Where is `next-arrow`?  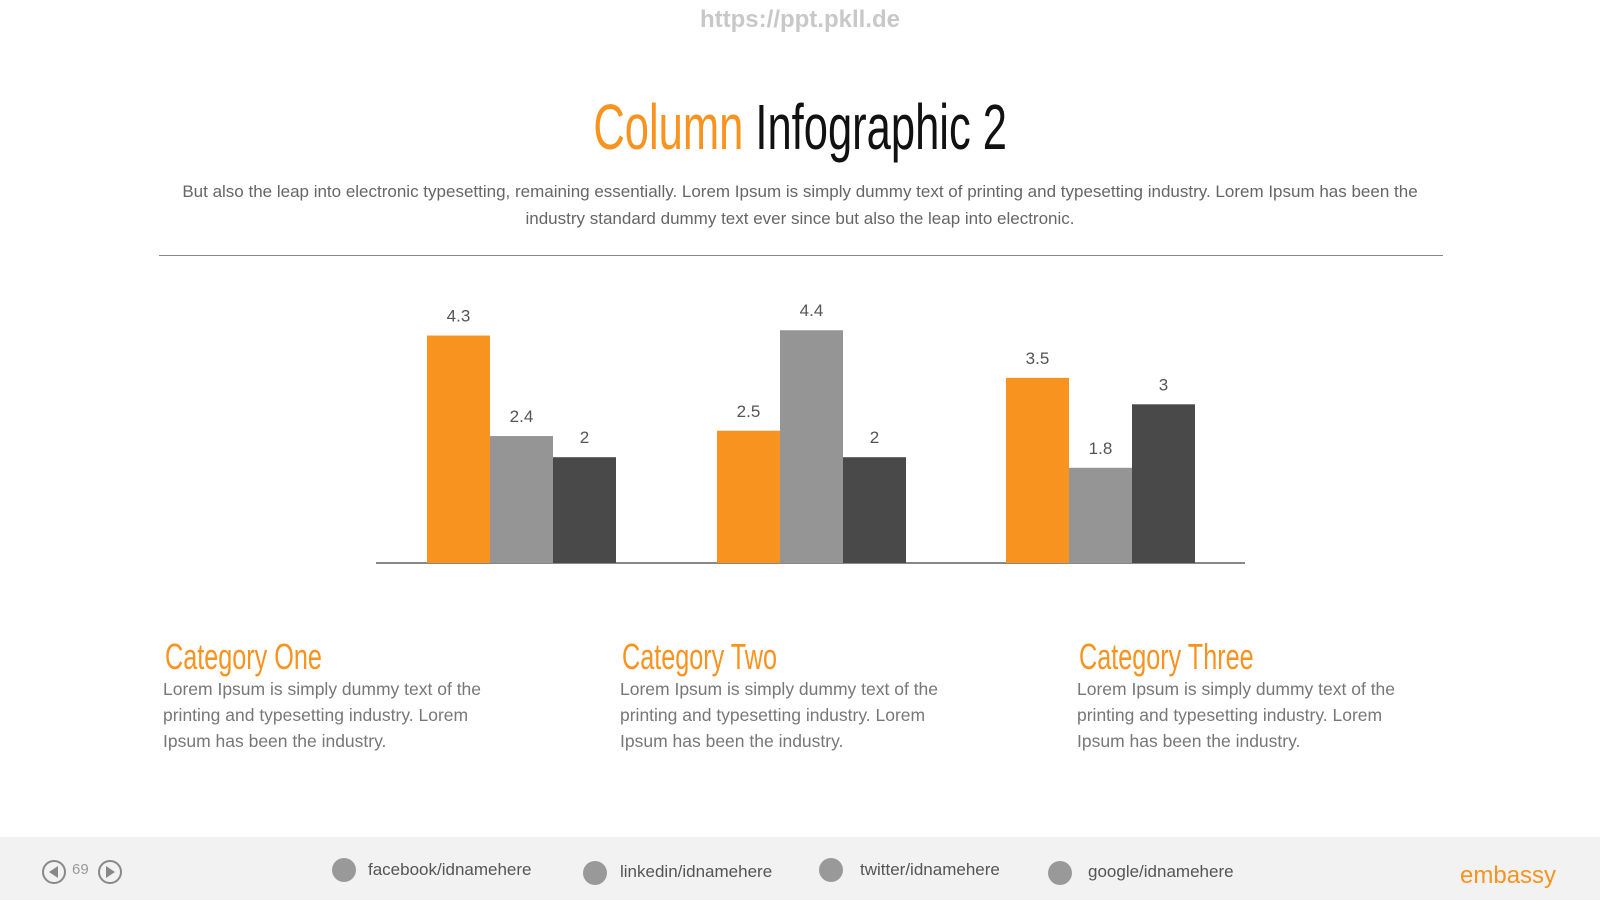 next-arrow is located at coordinates (110, 872).